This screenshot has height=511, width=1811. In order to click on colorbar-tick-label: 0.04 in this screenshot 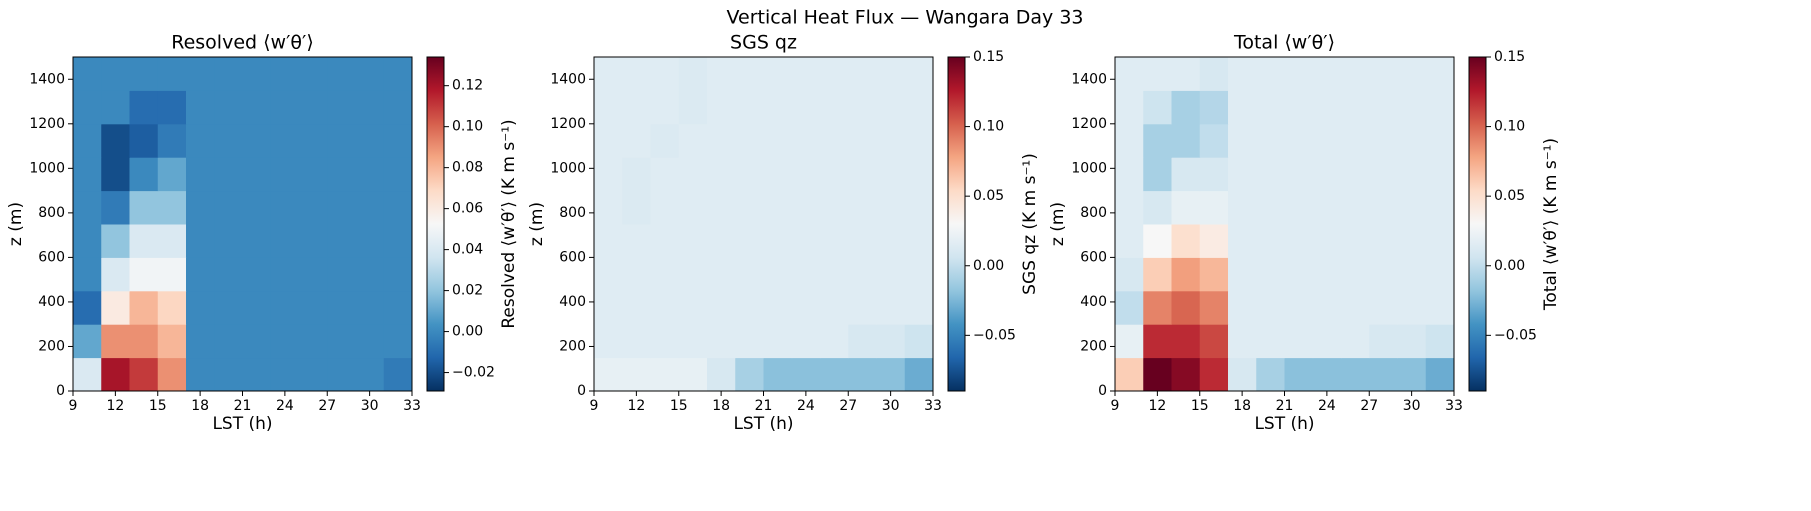, I will do `click(467, 250)`.